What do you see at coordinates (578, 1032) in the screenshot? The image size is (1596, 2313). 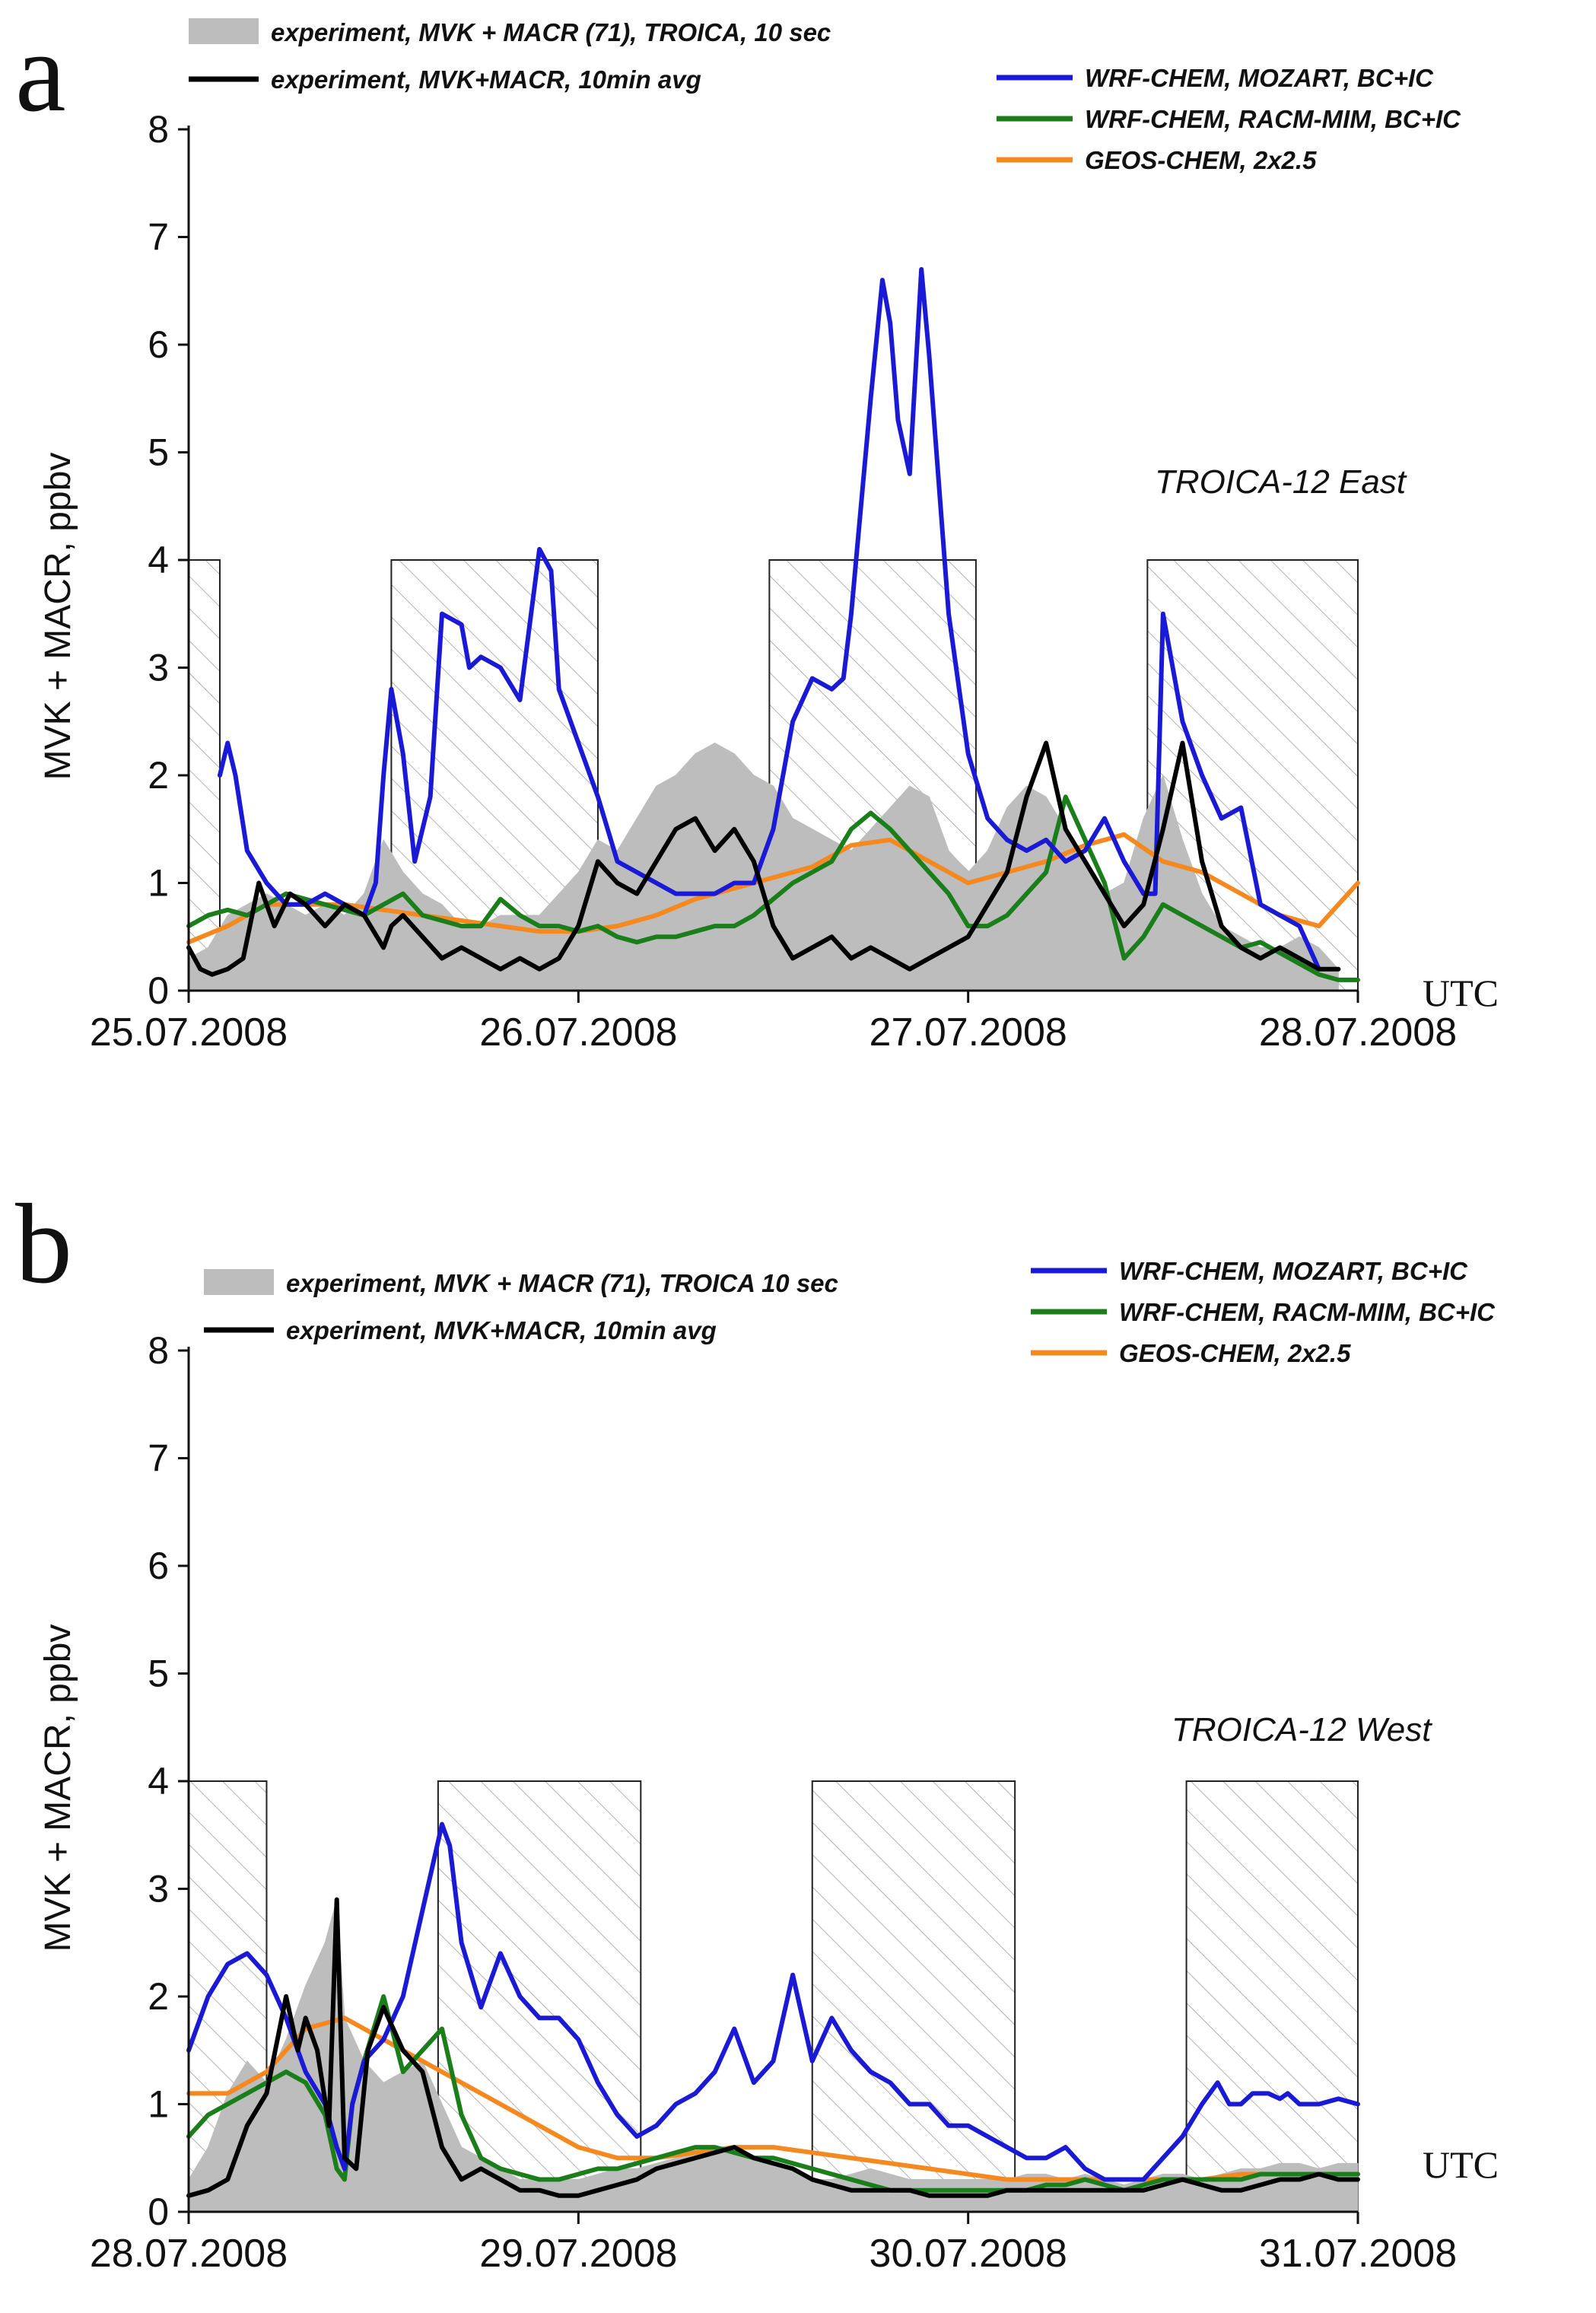 I see `x-tick-label: 26.07.2008` at bounding box center [578, 1032].